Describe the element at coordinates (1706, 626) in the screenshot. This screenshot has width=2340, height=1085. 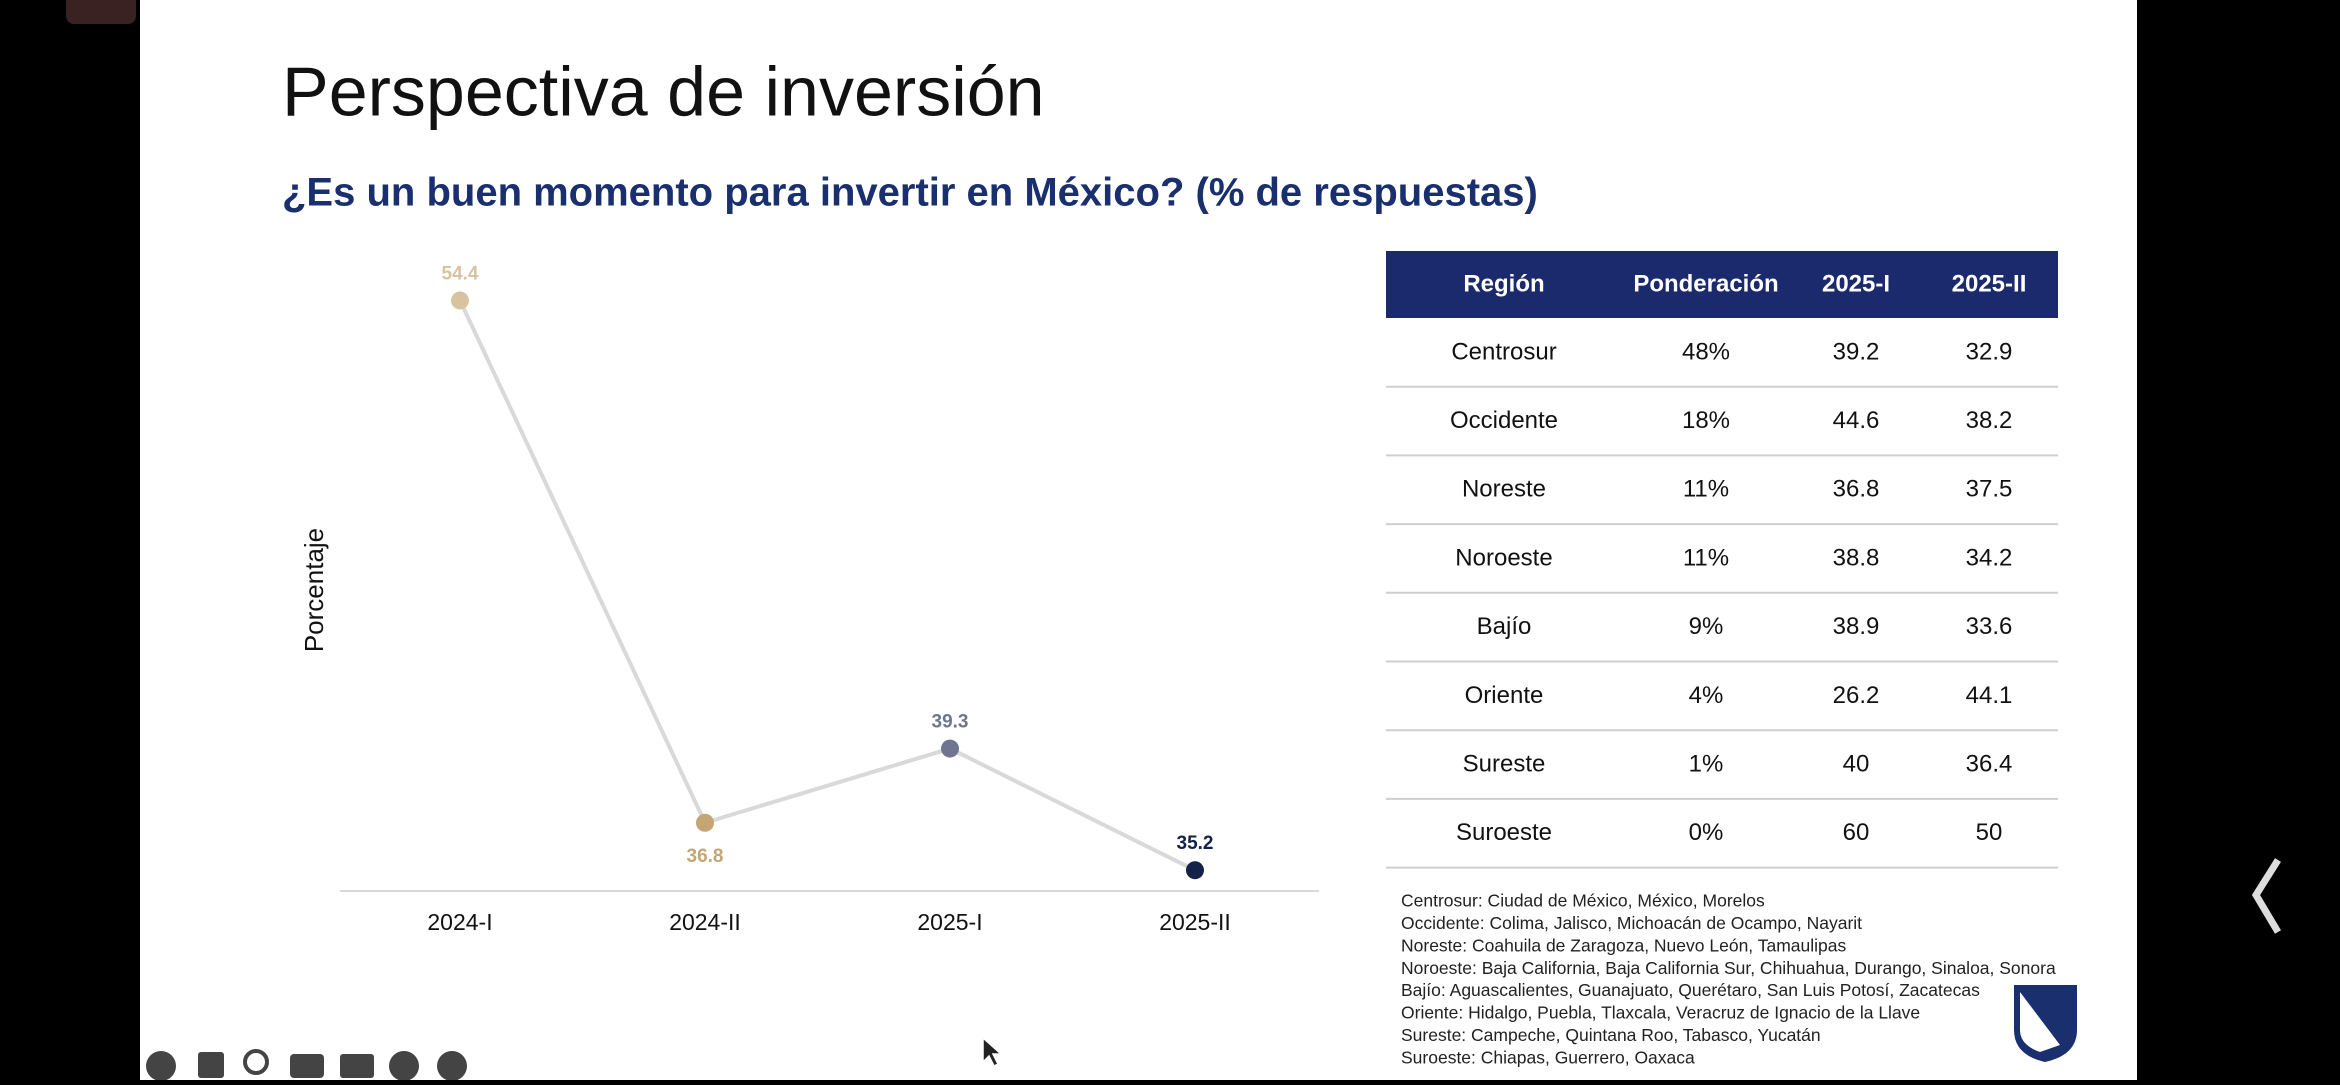
I see `table-cell: 9%` at that location.